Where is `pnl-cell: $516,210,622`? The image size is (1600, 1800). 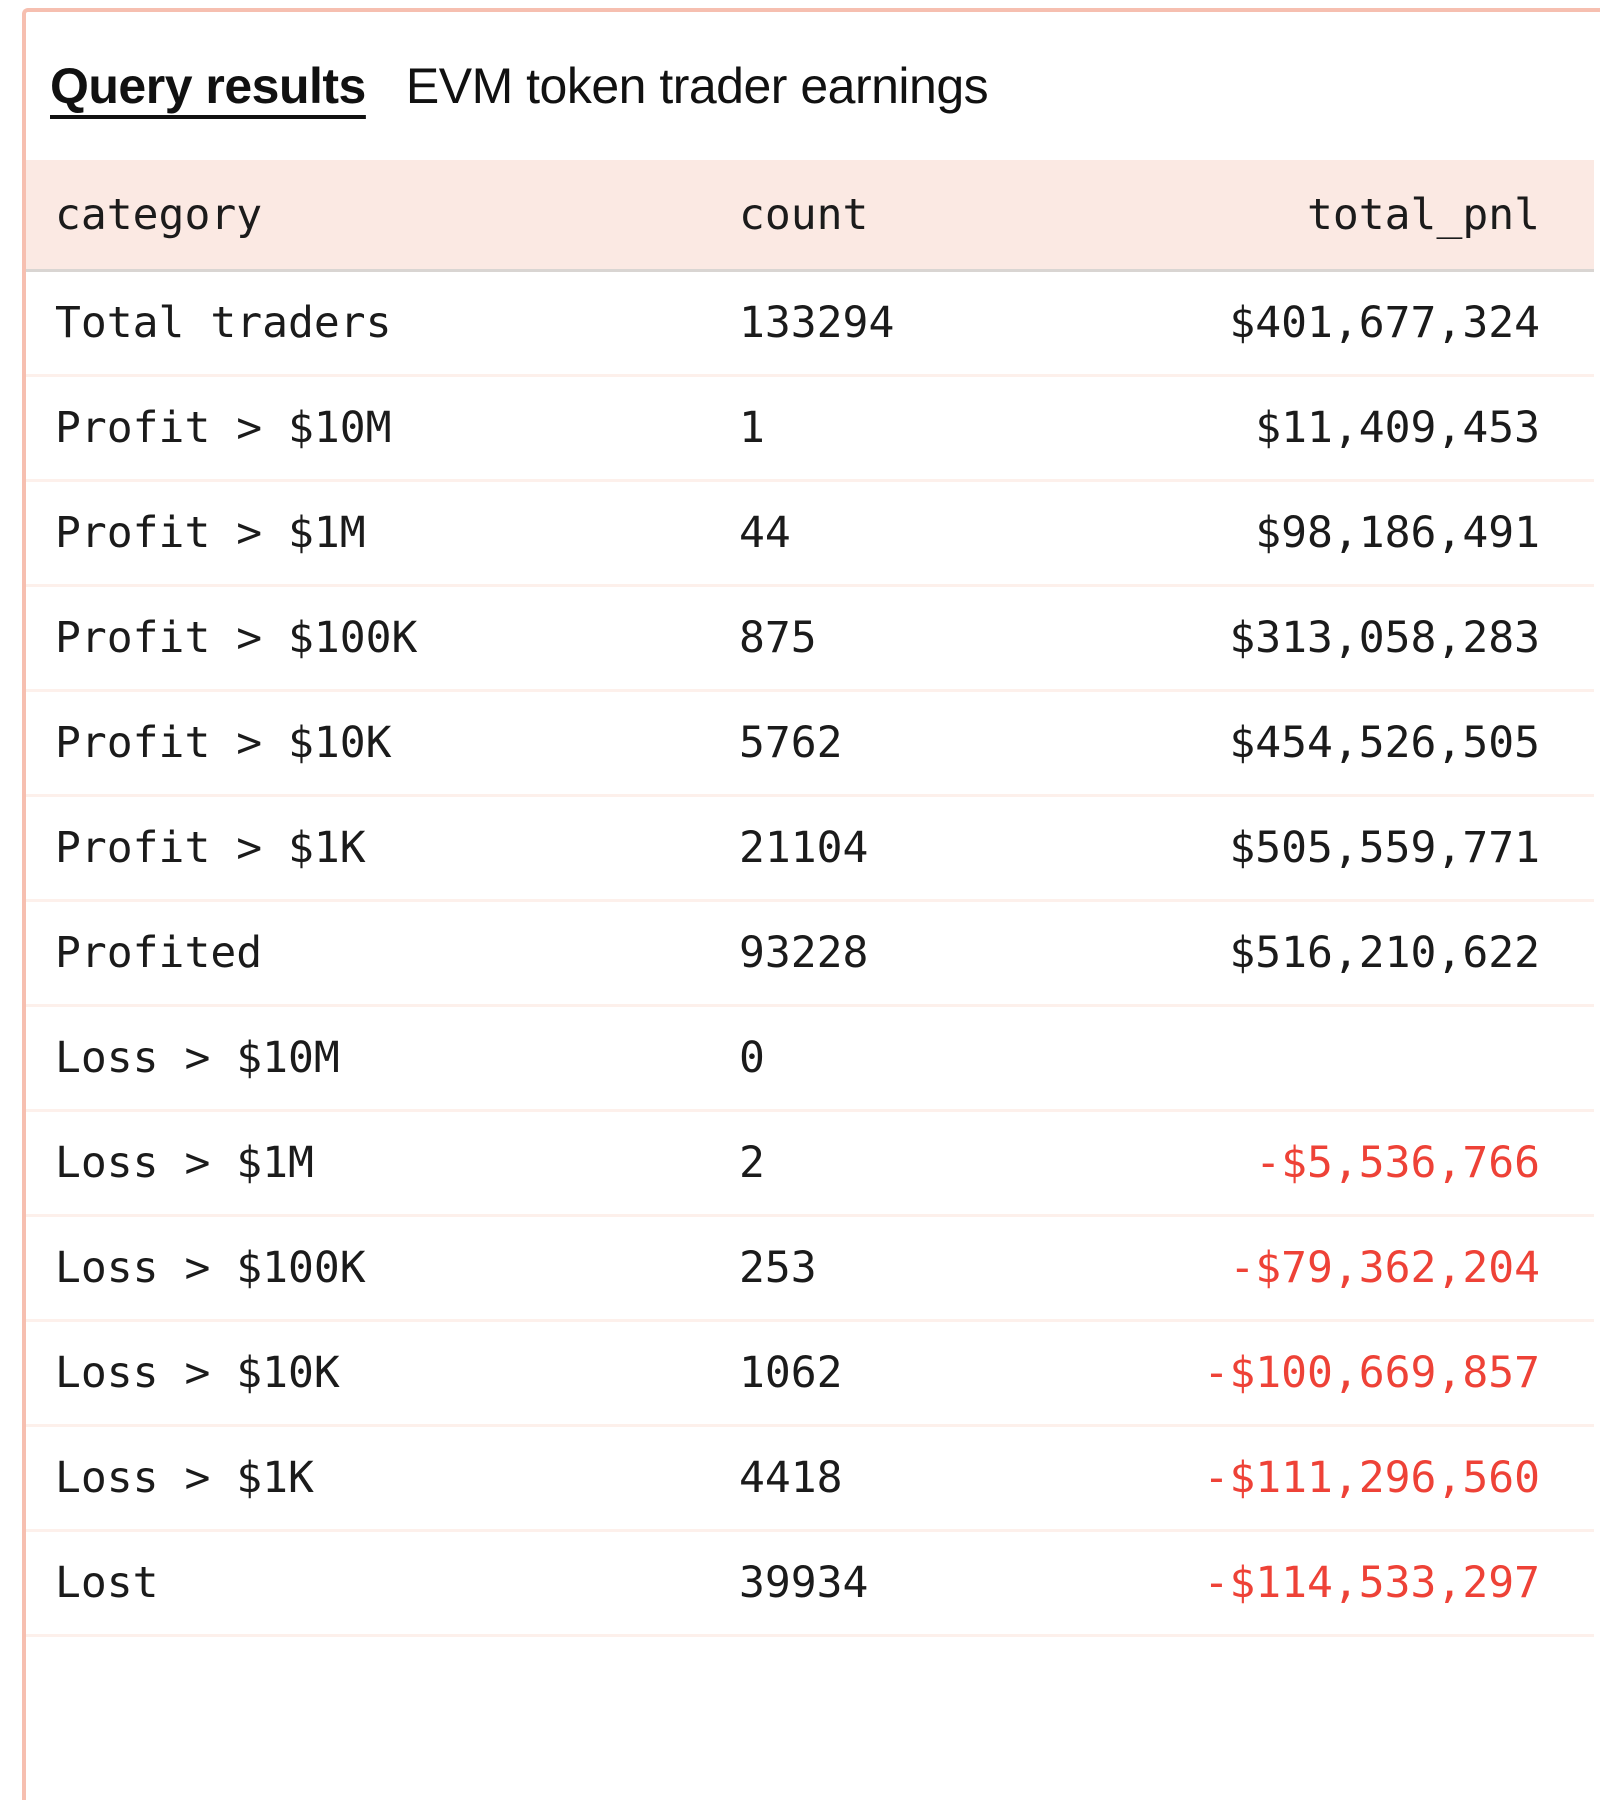
pnl-cell: $516,210,622 is located at coordinates (1384, 953).